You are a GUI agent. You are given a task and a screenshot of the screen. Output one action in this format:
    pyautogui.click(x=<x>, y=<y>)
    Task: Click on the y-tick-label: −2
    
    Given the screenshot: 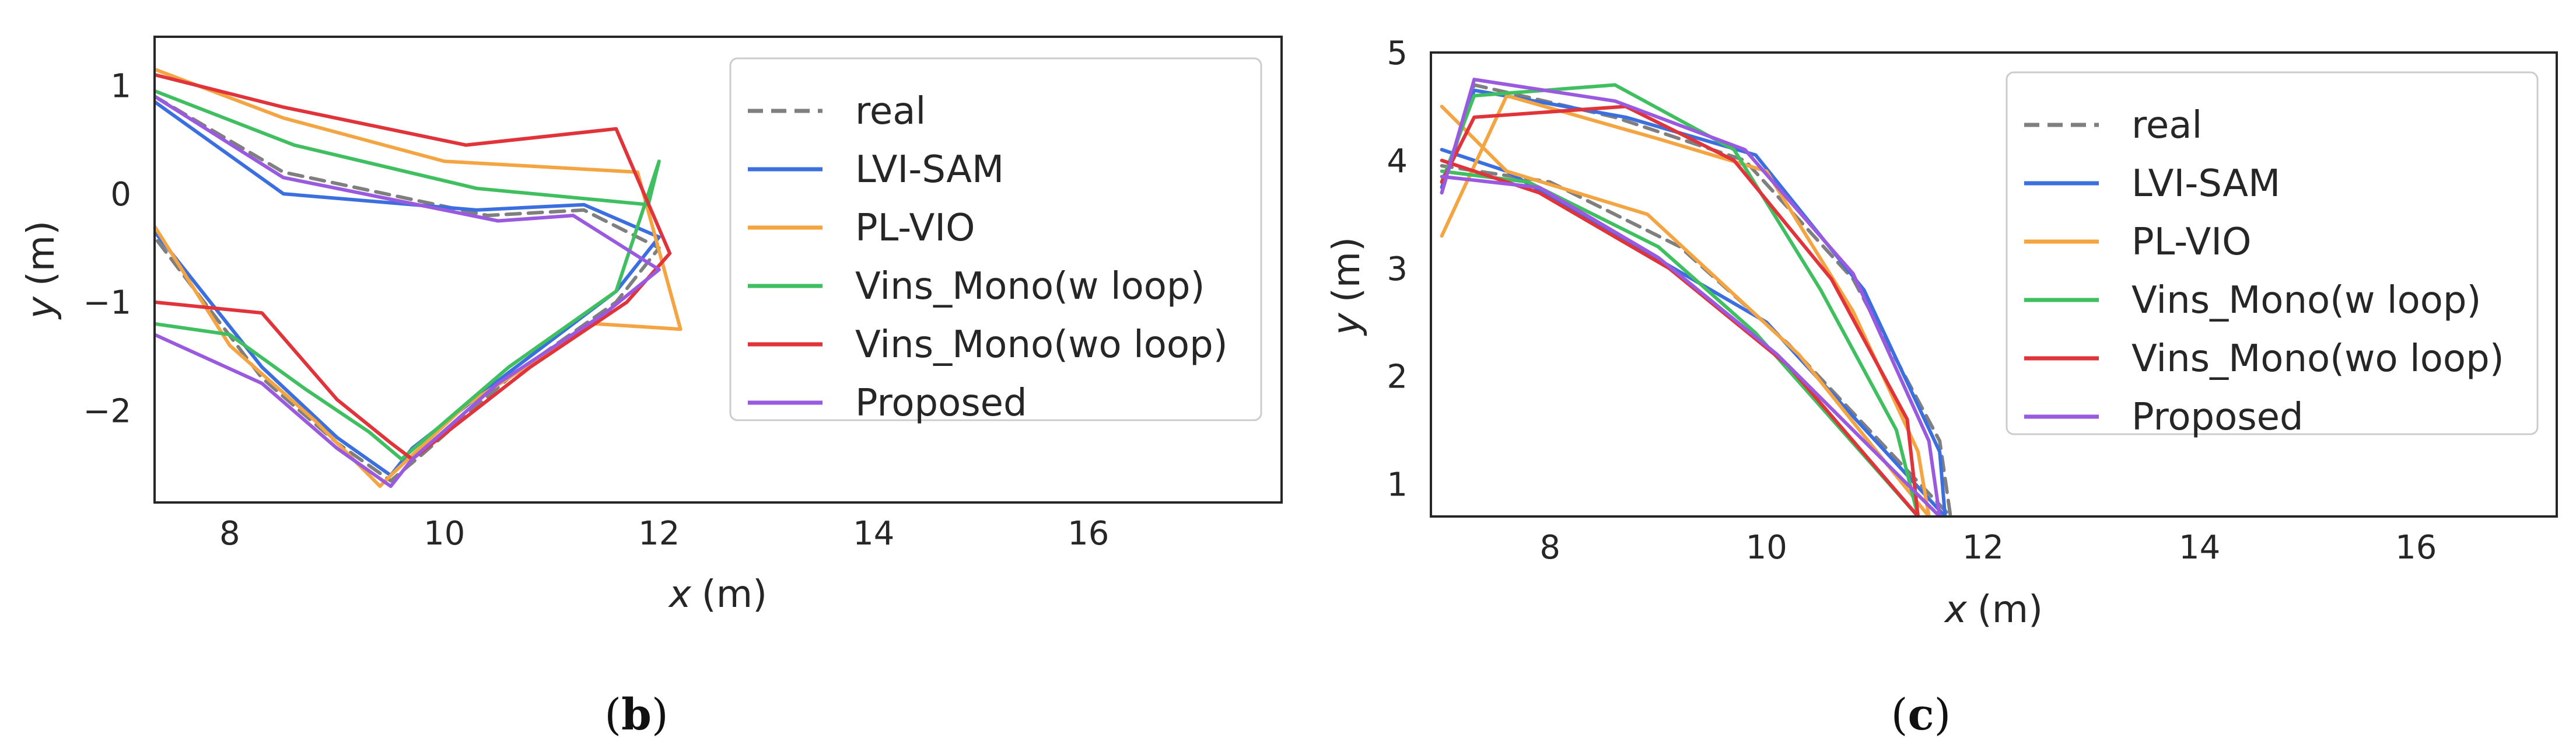 What is the action you would take?
    pyautogui.click(x=107, y=411)
    